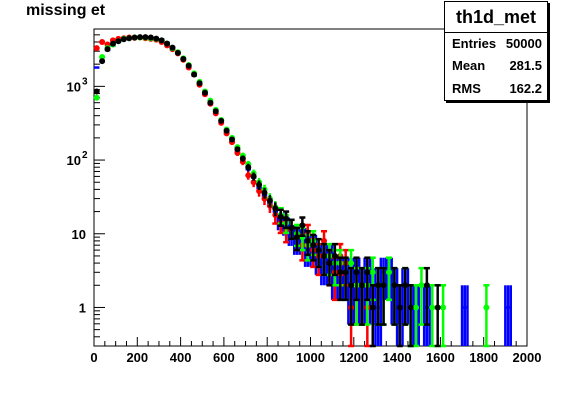  Describe the element at coordinates (85, 155) in the screenshot. I see `y-tick-exponent: 2` at that location.